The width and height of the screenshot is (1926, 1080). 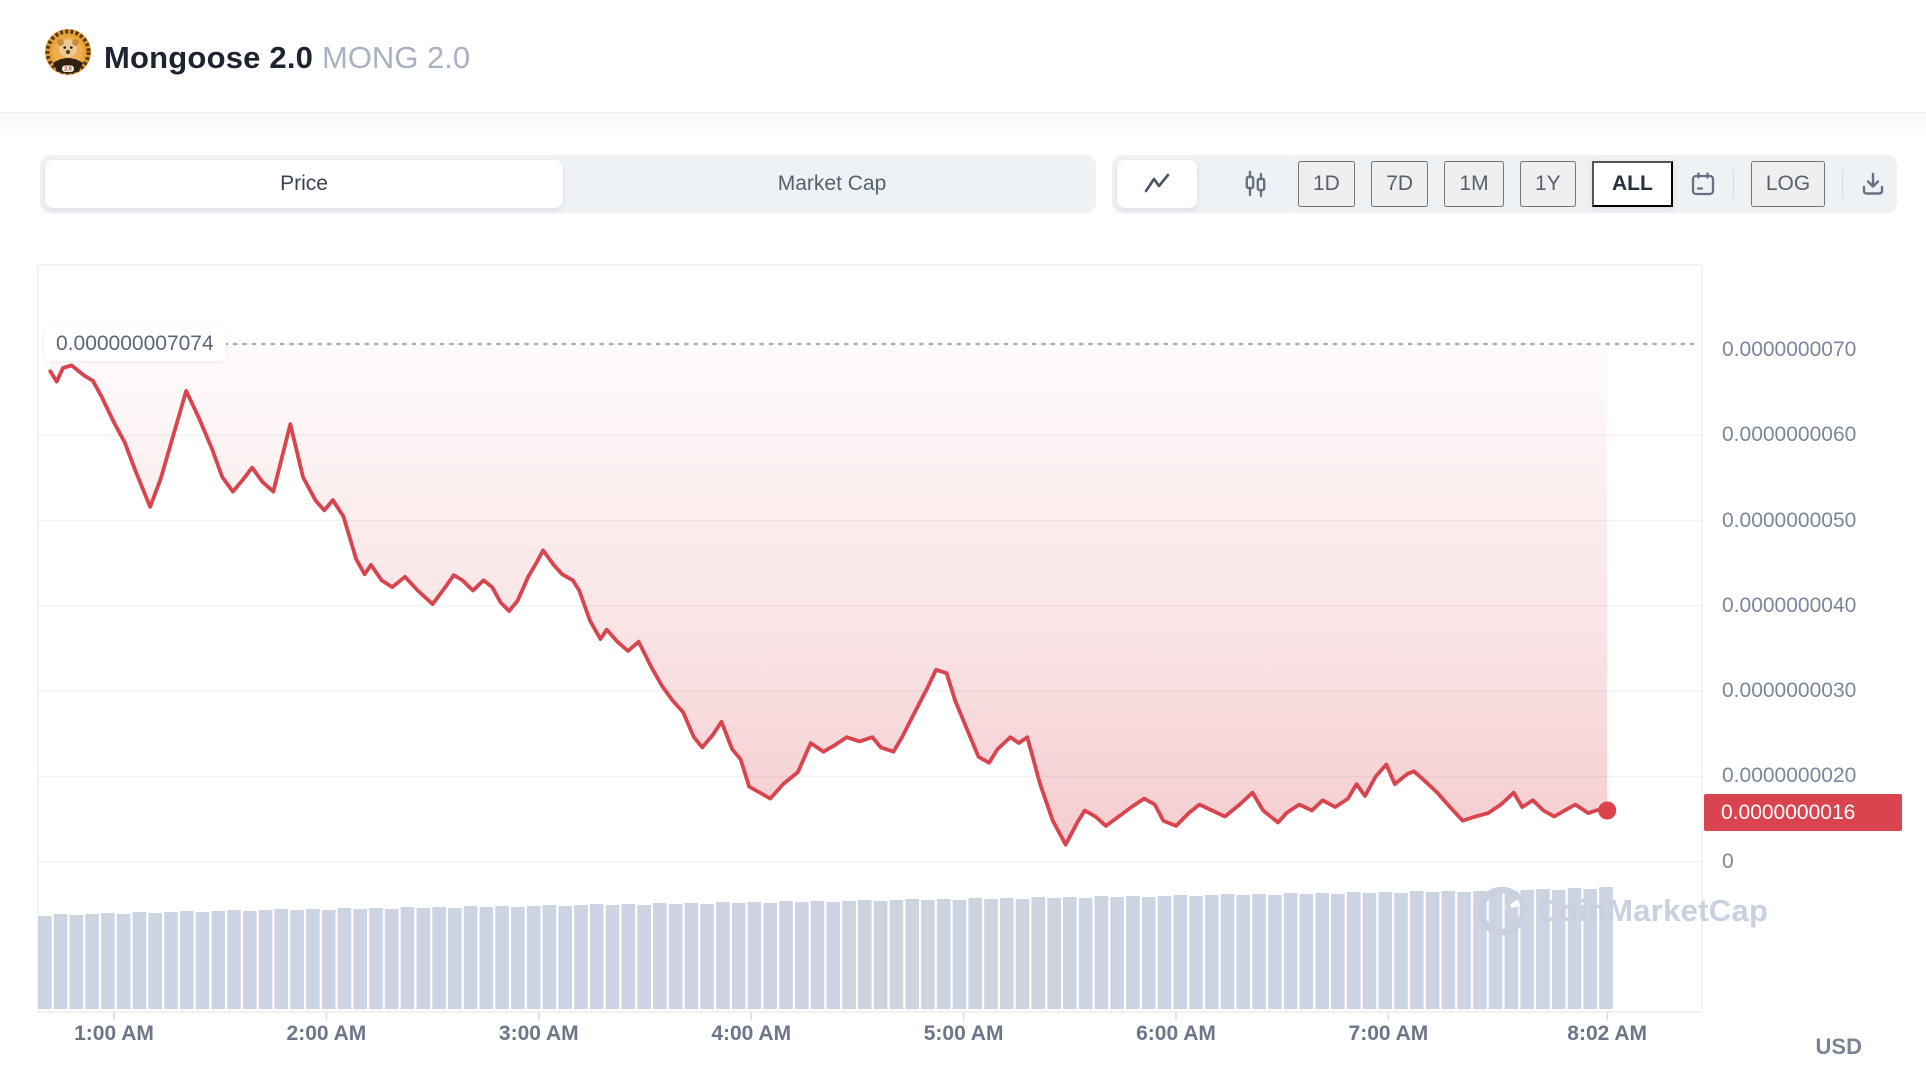 I want to click on y-axis-label: 0.0000000060, so click(x=1789, y=435).